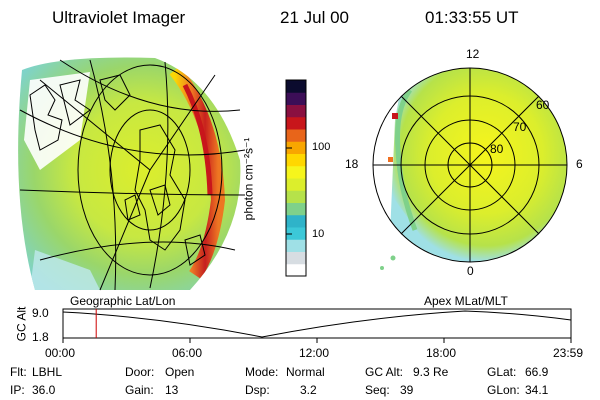  I want to click on info-glat-value: 66.9, so click(537, 372).